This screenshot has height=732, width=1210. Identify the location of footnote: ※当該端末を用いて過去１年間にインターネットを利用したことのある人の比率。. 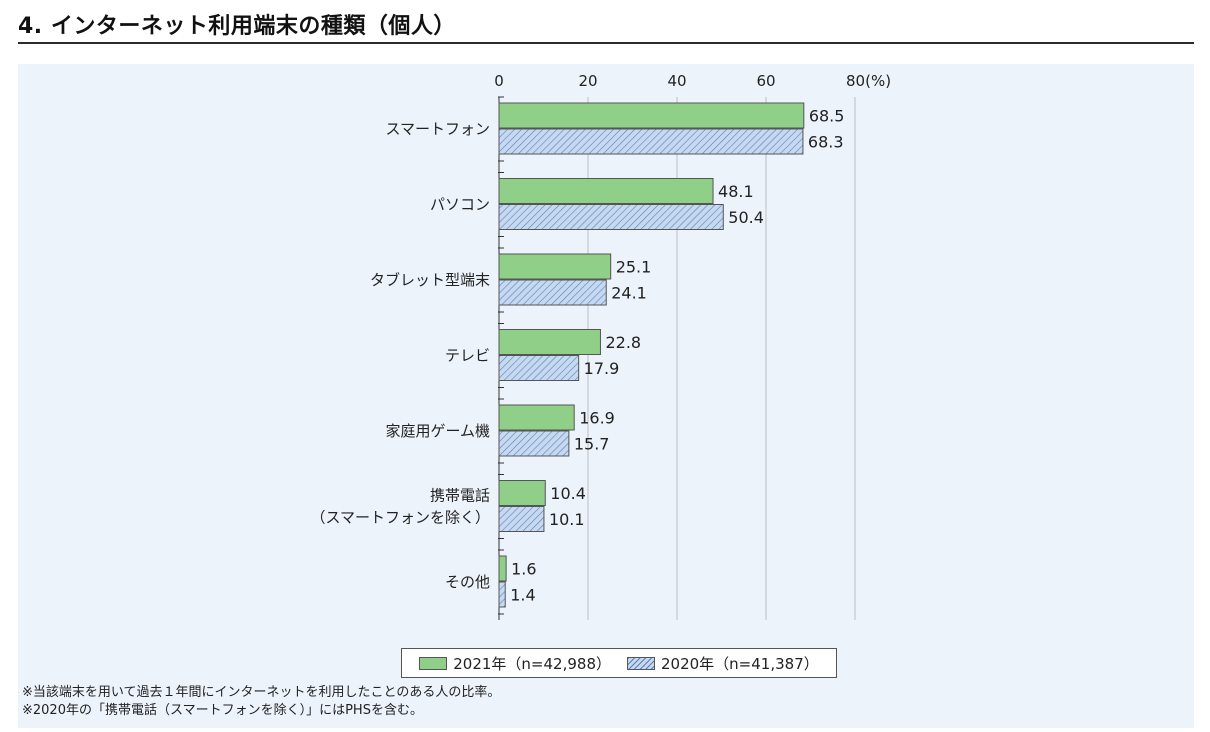
(261, 692).